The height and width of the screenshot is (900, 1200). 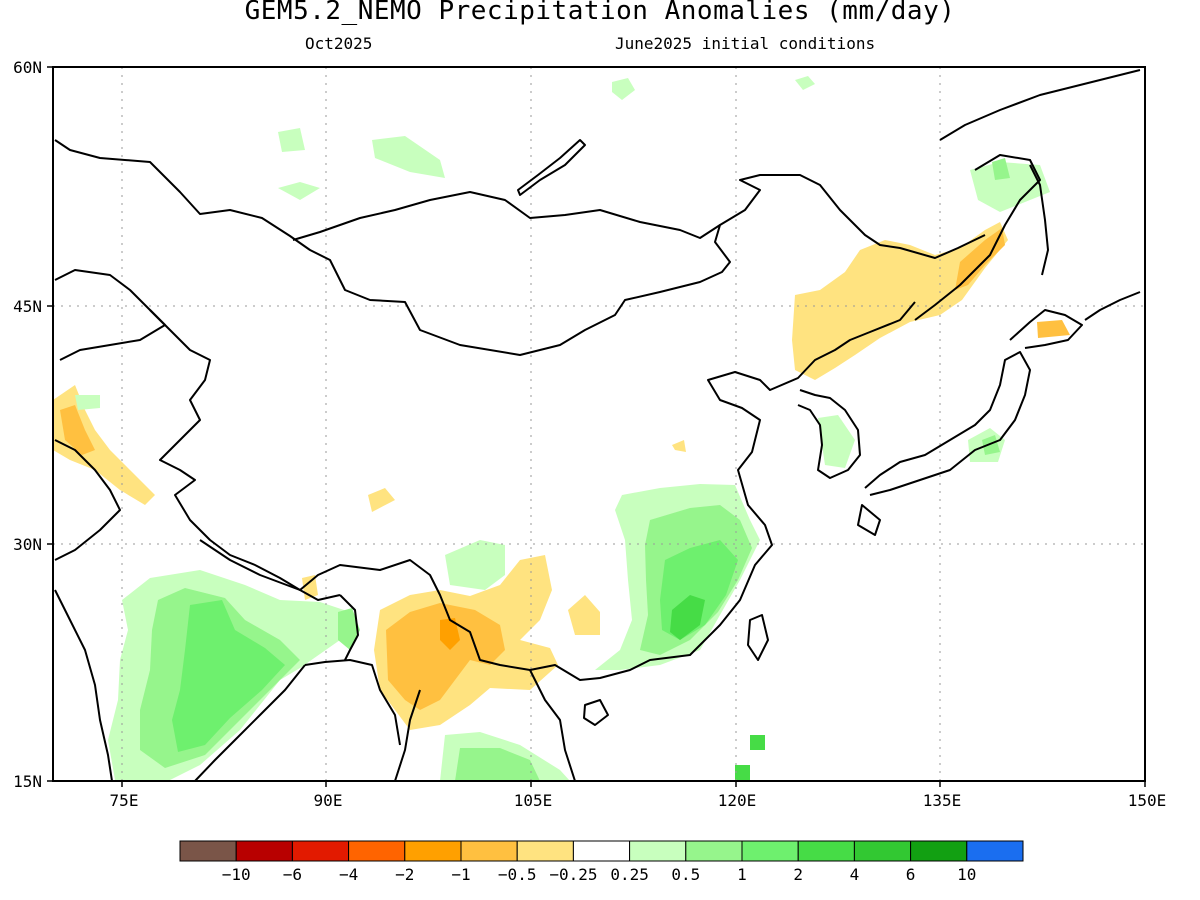 What do you see at coordinates (349, 627) in the screenshot?
I see `bangladesh-border` at bounding box center [349, 627].